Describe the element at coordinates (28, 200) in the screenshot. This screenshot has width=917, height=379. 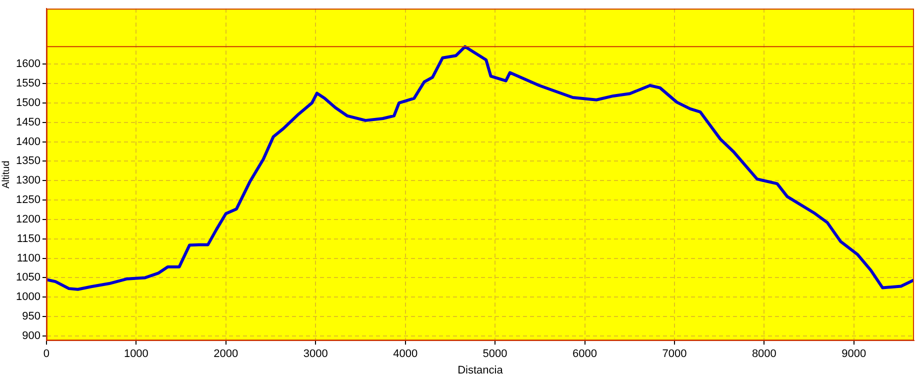
I see `y-tick-label: 1250` at that location.